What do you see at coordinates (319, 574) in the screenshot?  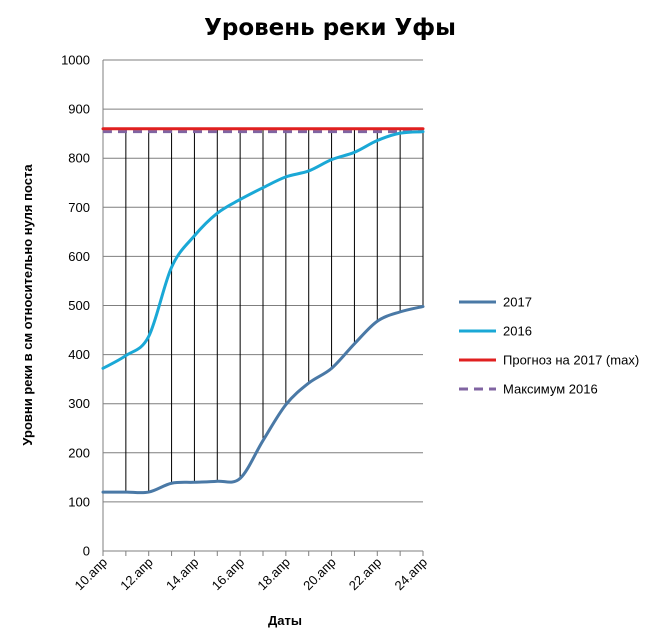 I see `x-tick-label: 20.апр` at bounding box center [319, 574].